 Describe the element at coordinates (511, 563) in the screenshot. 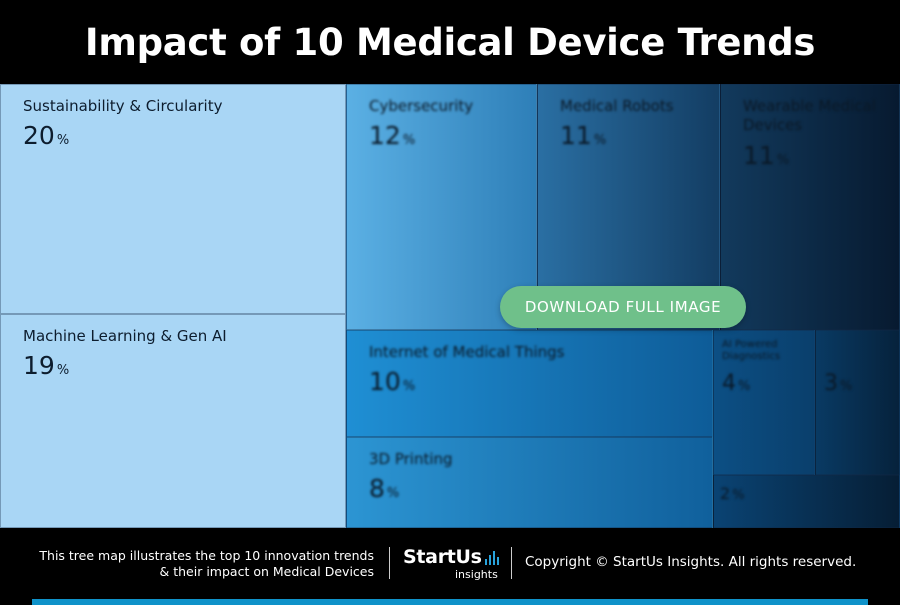

I see `footer-divider-right` at that location.